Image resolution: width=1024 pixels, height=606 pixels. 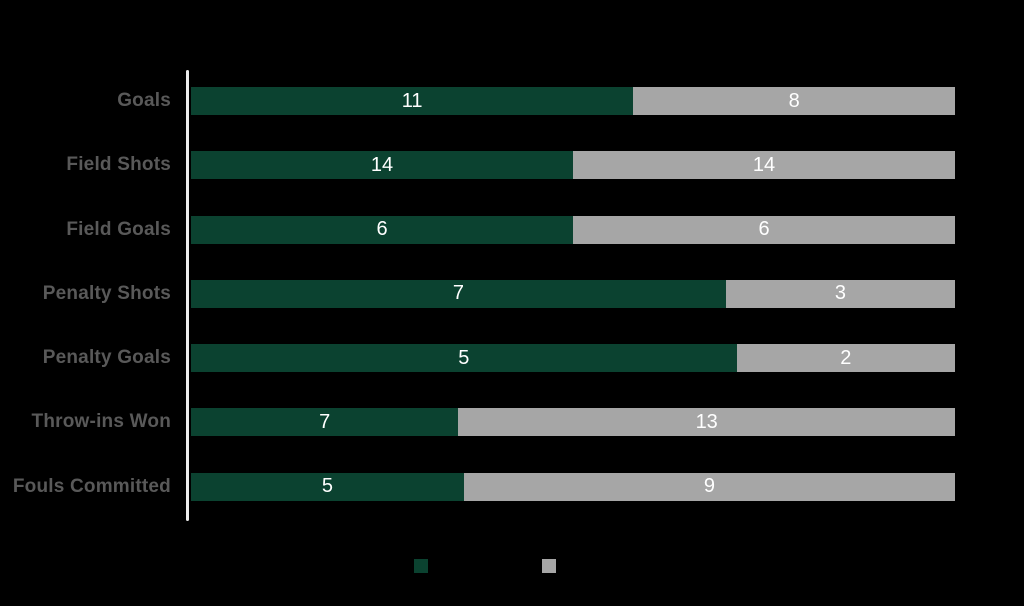 I want to click on bar-segment-gray-series: 6, so click(x=764, y=229).